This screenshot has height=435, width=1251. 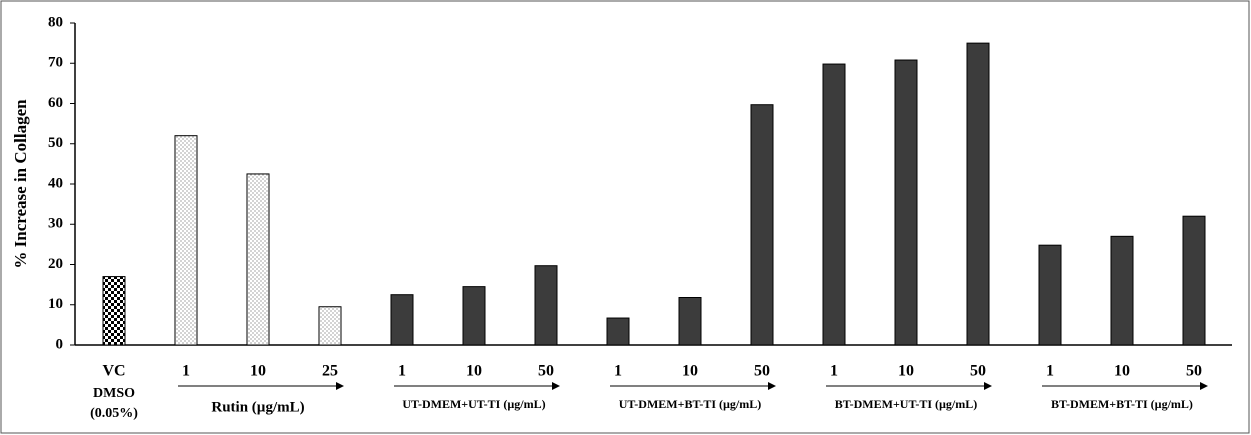 What do you see at coordinates (55, 143) in the screenshot?
I see `y-tick-label: 50` at bounding box center [55, 143].